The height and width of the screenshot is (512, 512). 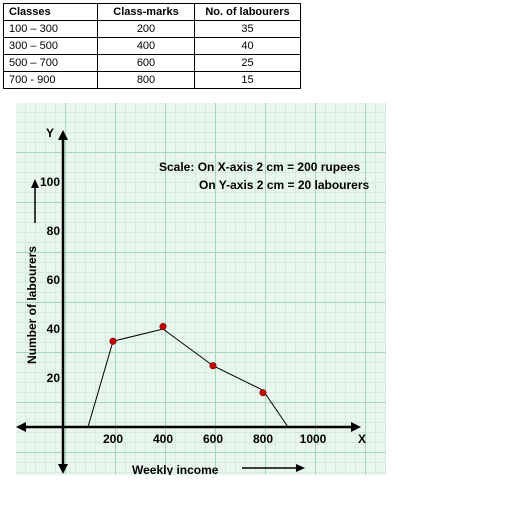 I want to click on series, so click(x=188, y=375).